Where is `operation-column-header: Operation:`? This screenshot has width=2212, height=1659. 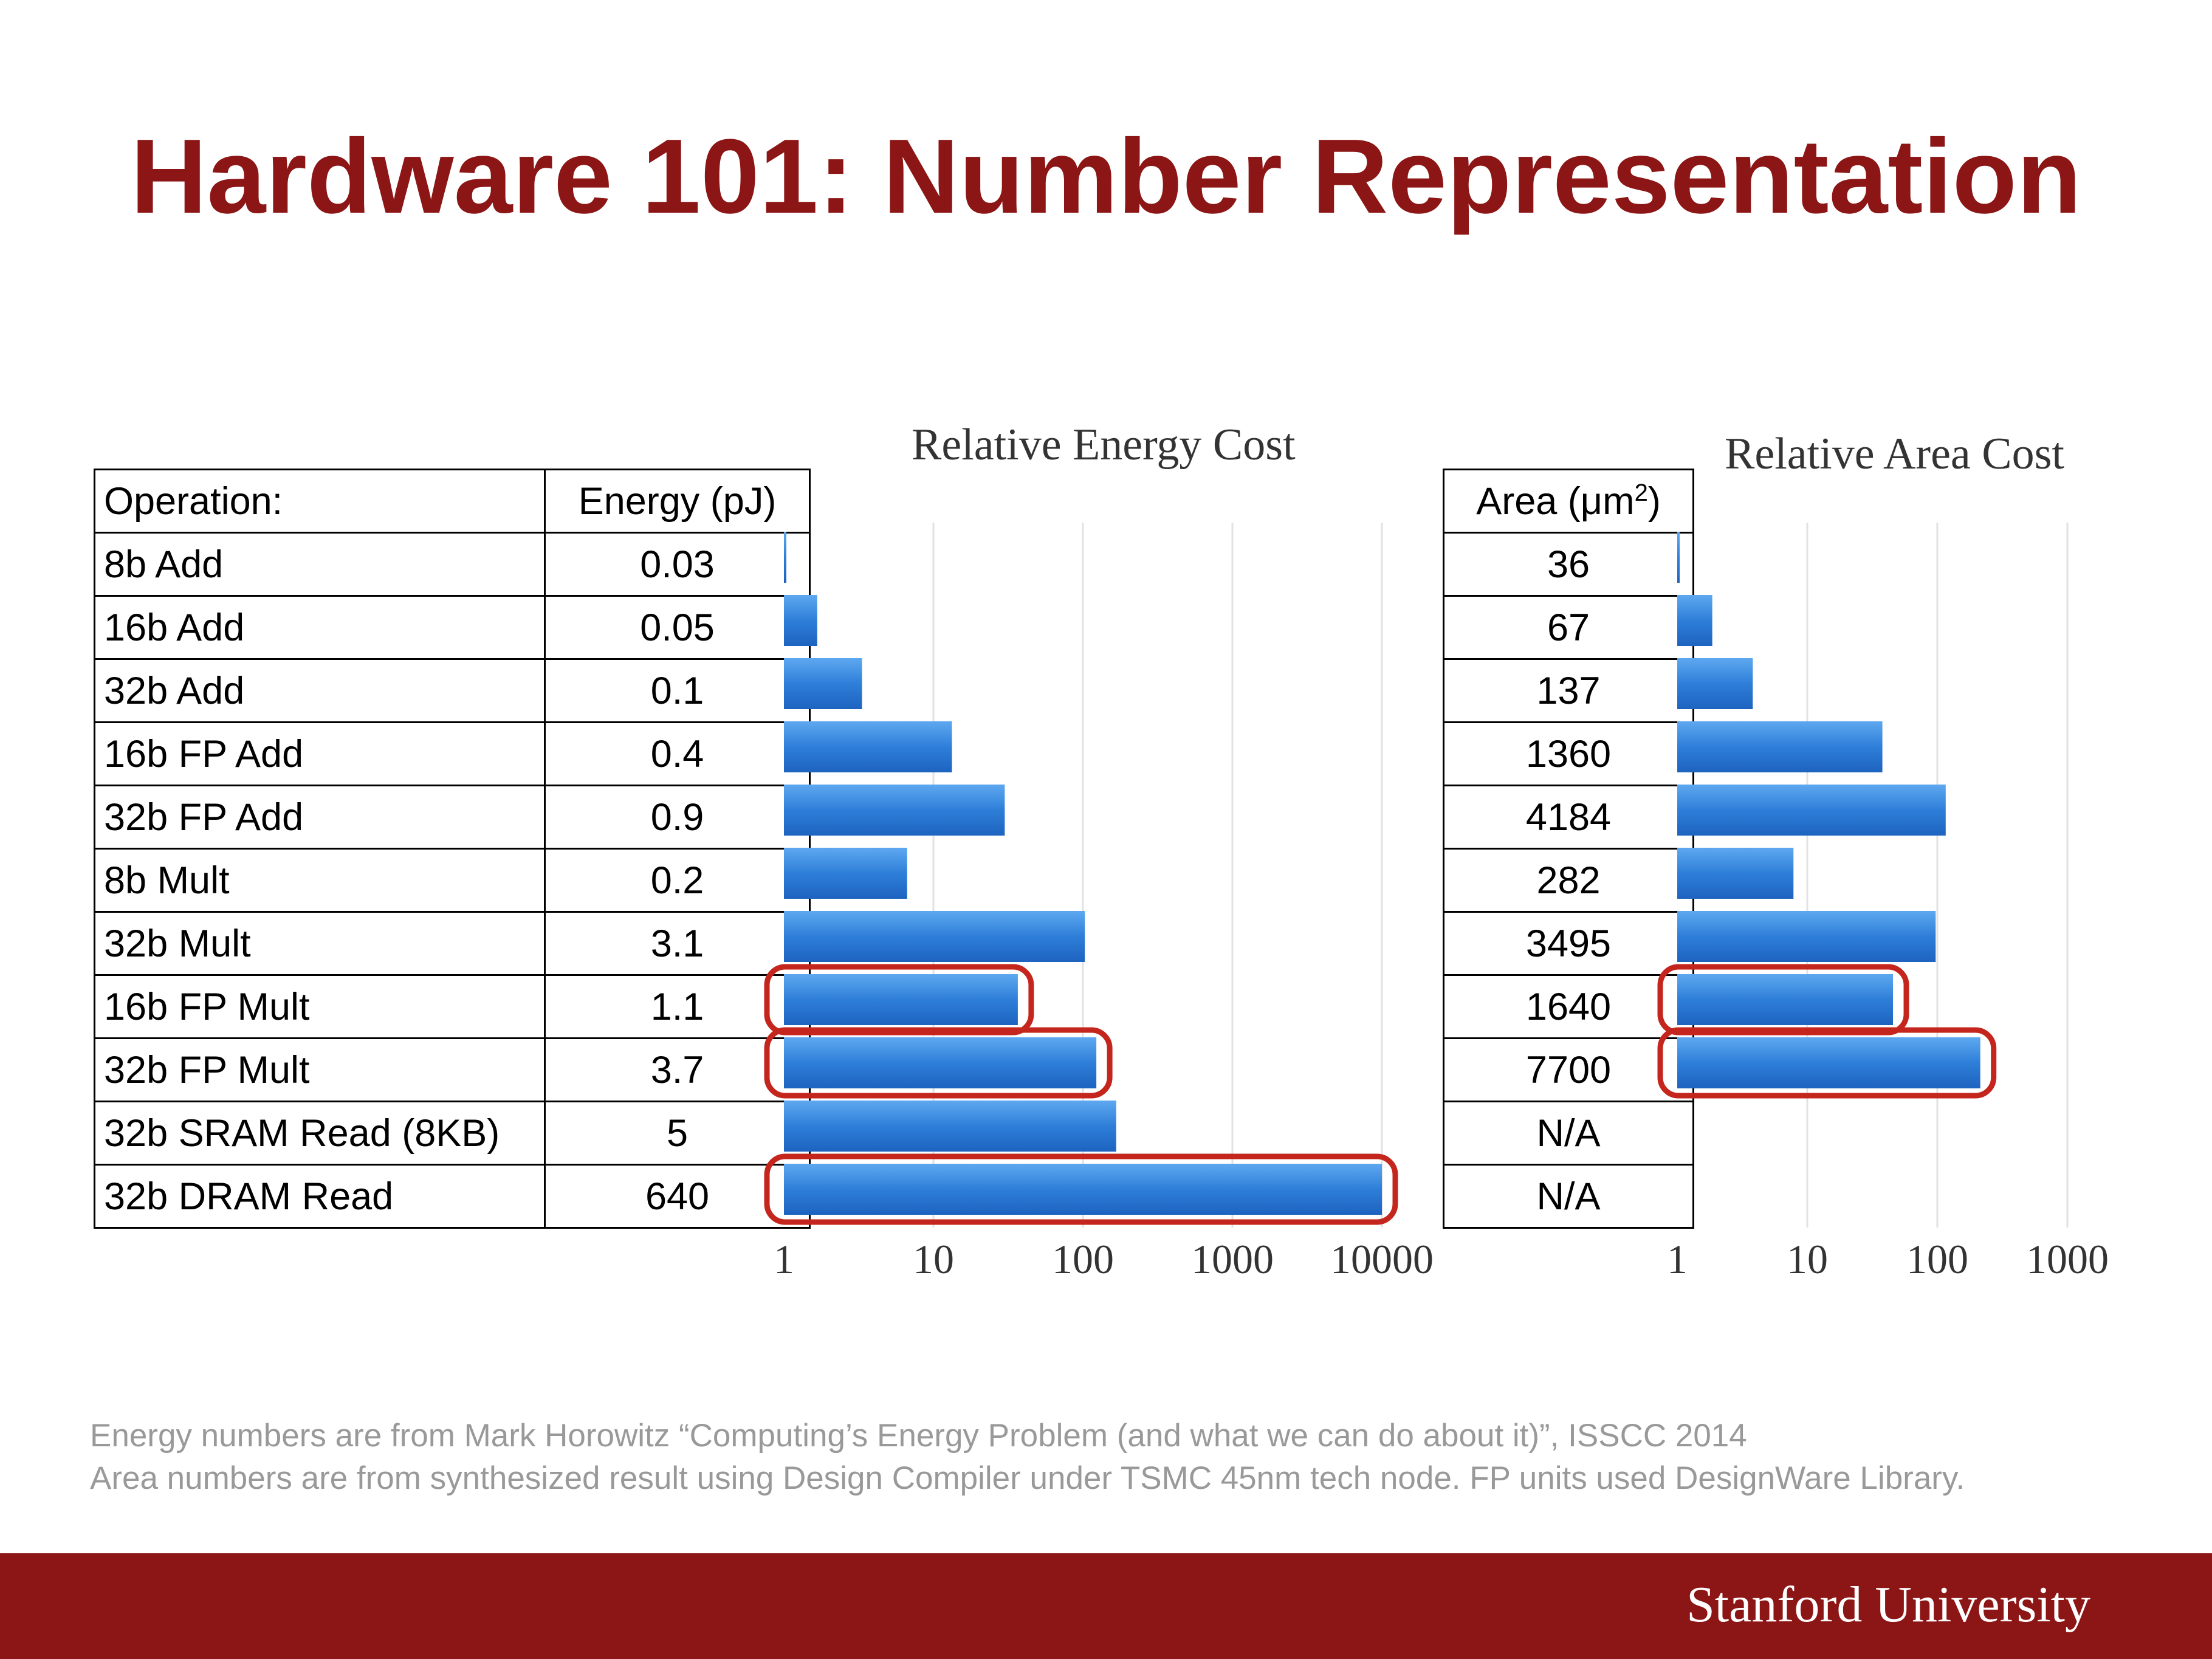 operation-column-header: Operation: is located at coordinates (320, 501).